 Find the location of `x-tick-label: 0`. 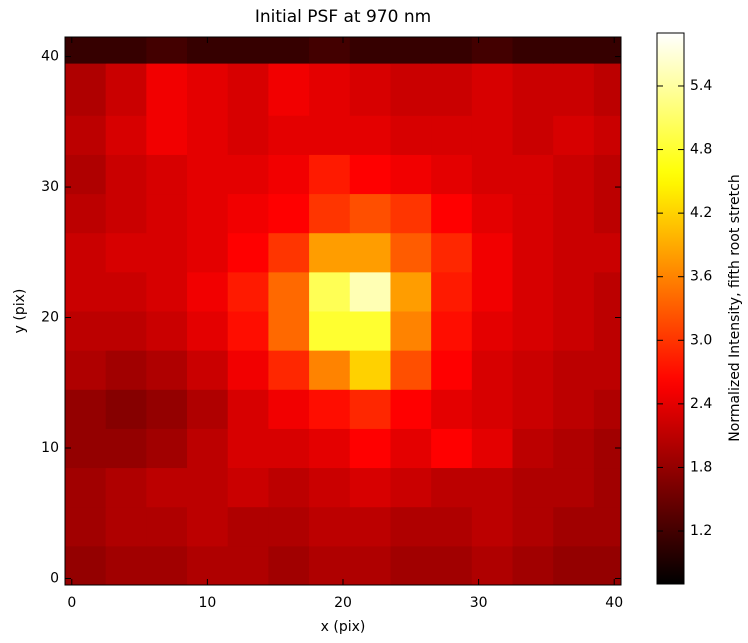

x-tick-label: 0 is located at coordinates (71, 603).